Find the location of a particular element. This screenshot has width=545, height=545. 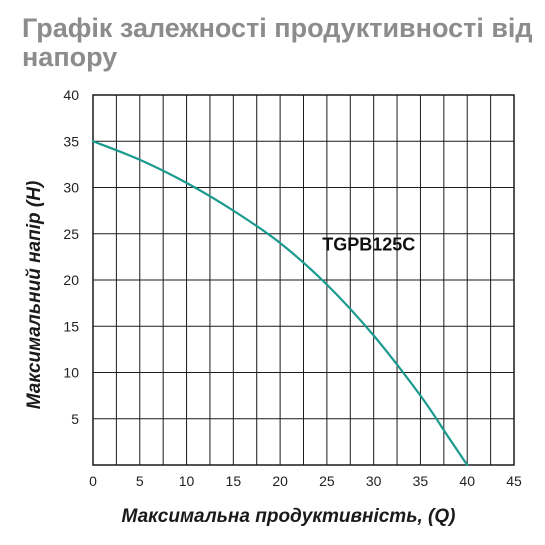

y-tick-label: 40 is located at coordinates (71, 95).